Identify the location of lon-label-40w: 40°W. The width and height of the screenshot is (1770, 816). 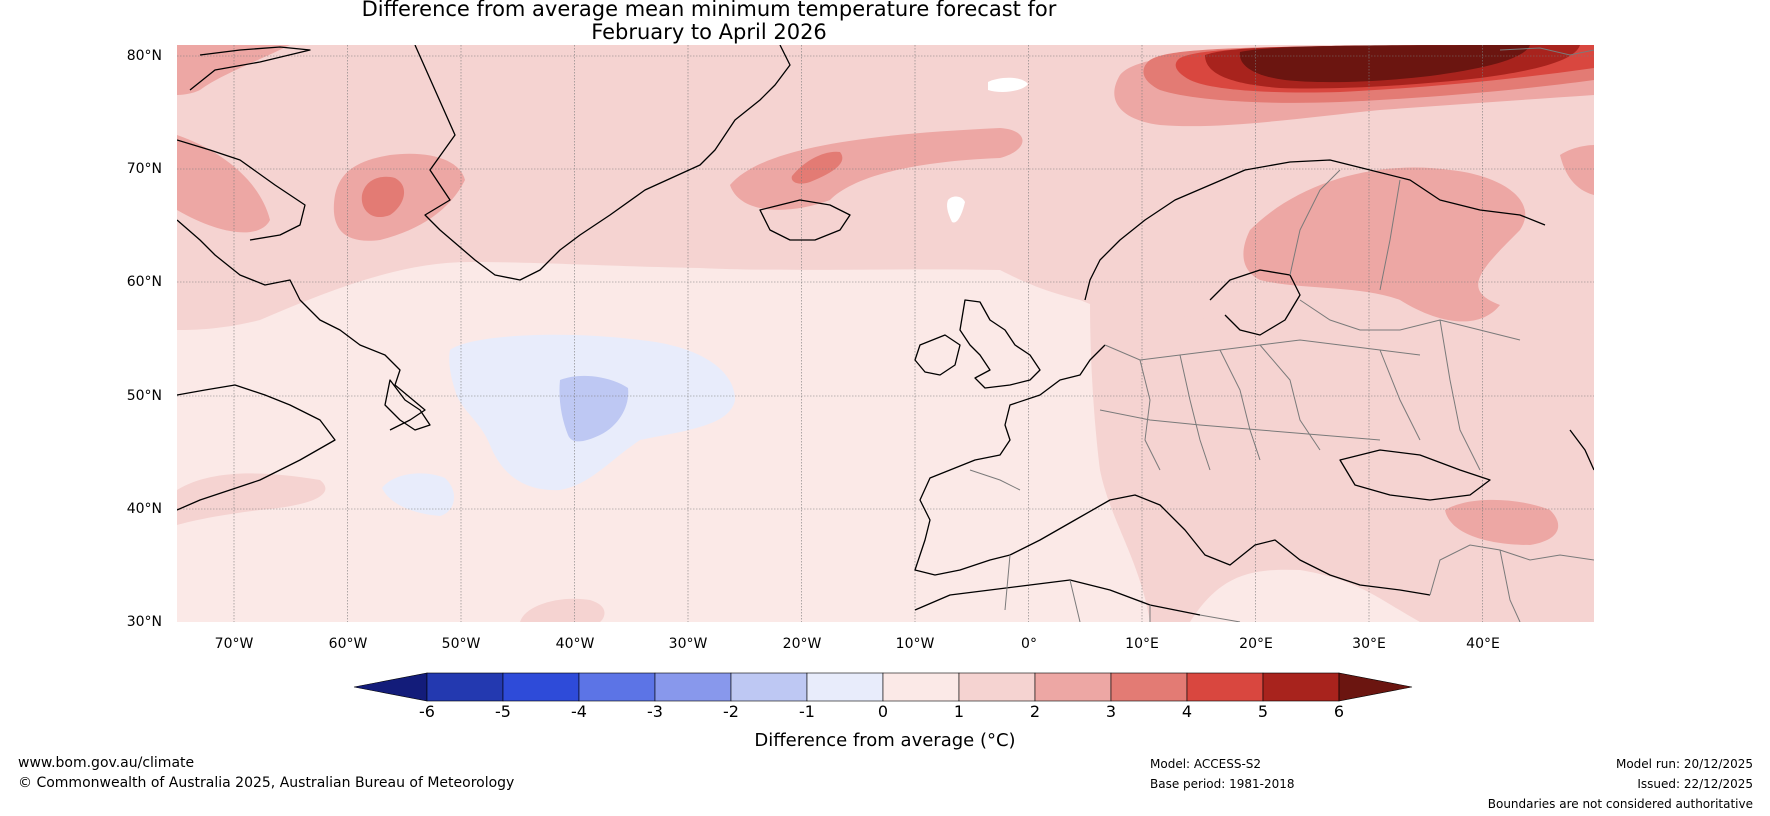
(575, 644).